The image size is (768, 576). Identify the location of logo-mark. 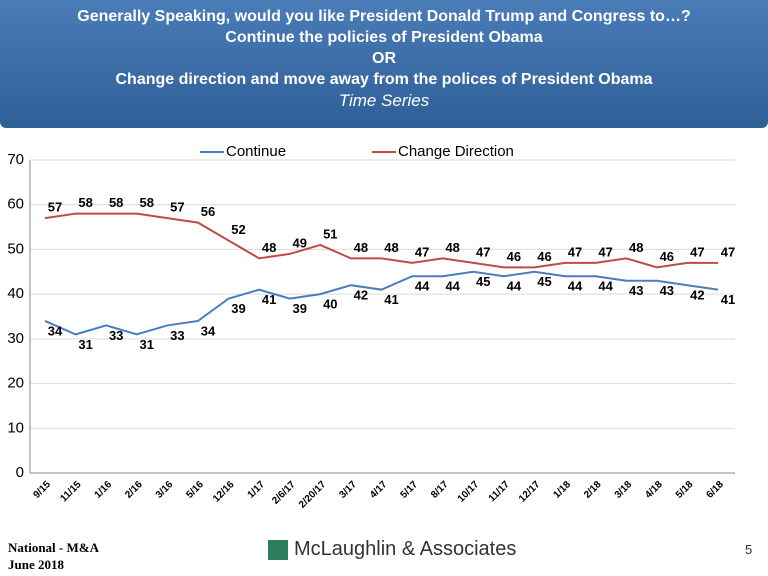
(278, 549).